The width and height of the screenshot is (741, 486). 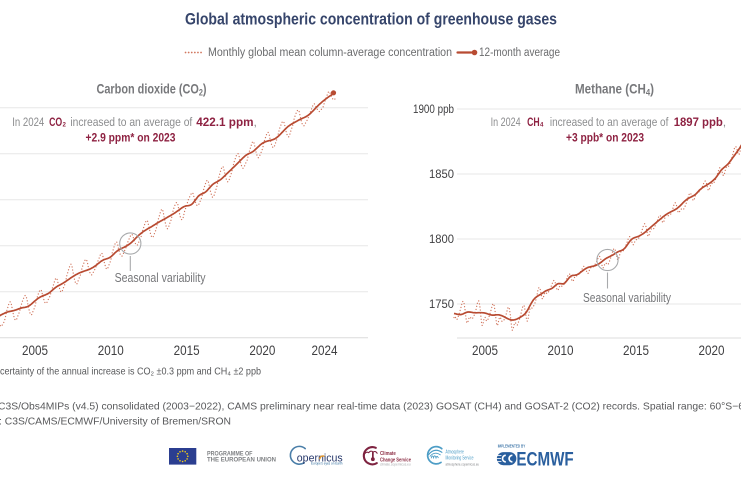 I want to click on svg-text: 1750, so click(x=441, y=305).